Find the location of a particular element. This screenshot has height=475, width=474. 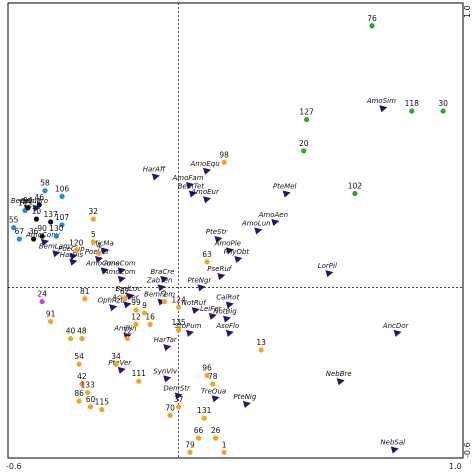

site-label-19: 36 is located at coordinates (34, 231).